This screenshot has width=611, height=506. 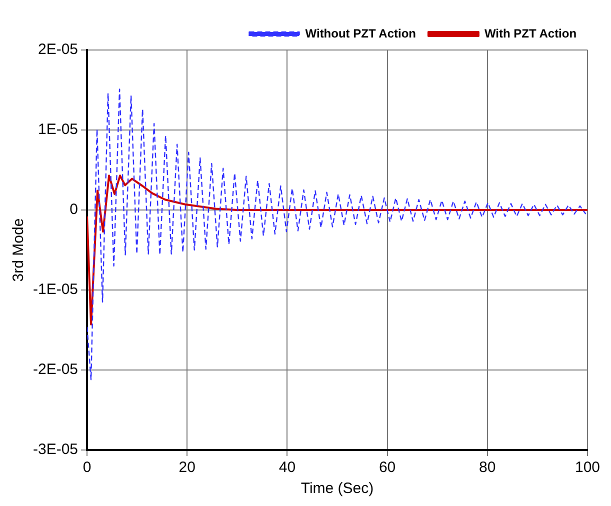 What do you see at coordinates (58, 129) in the screenshot?
I see `y-tick-label: 1E-05` at bounding box center [58, 129].